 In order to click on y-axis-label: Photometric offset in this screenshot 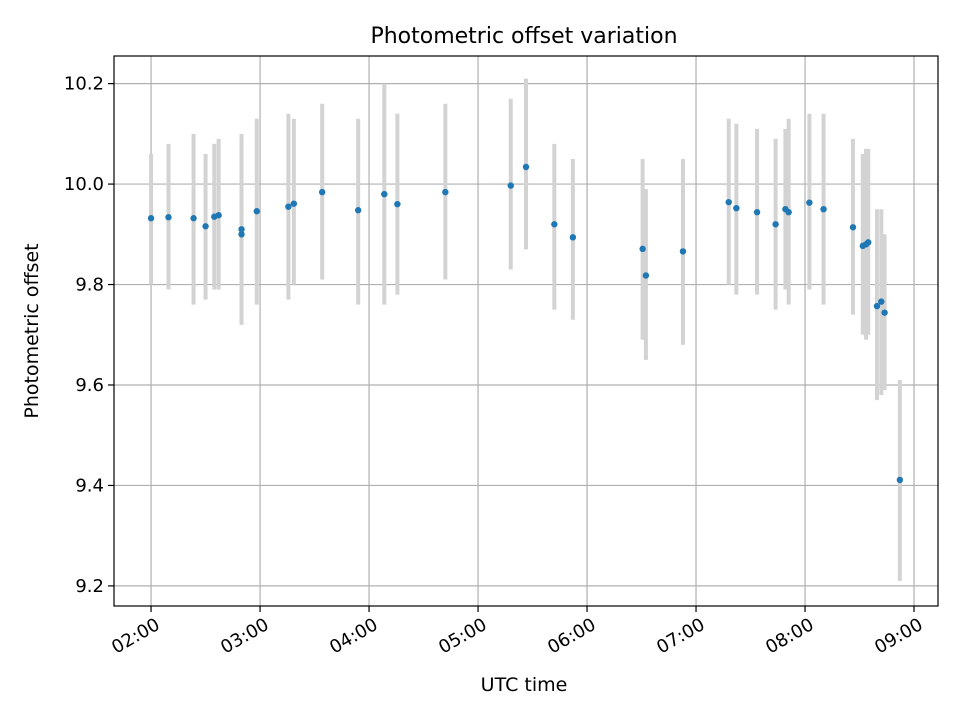, I will do `click(32, 330)`.